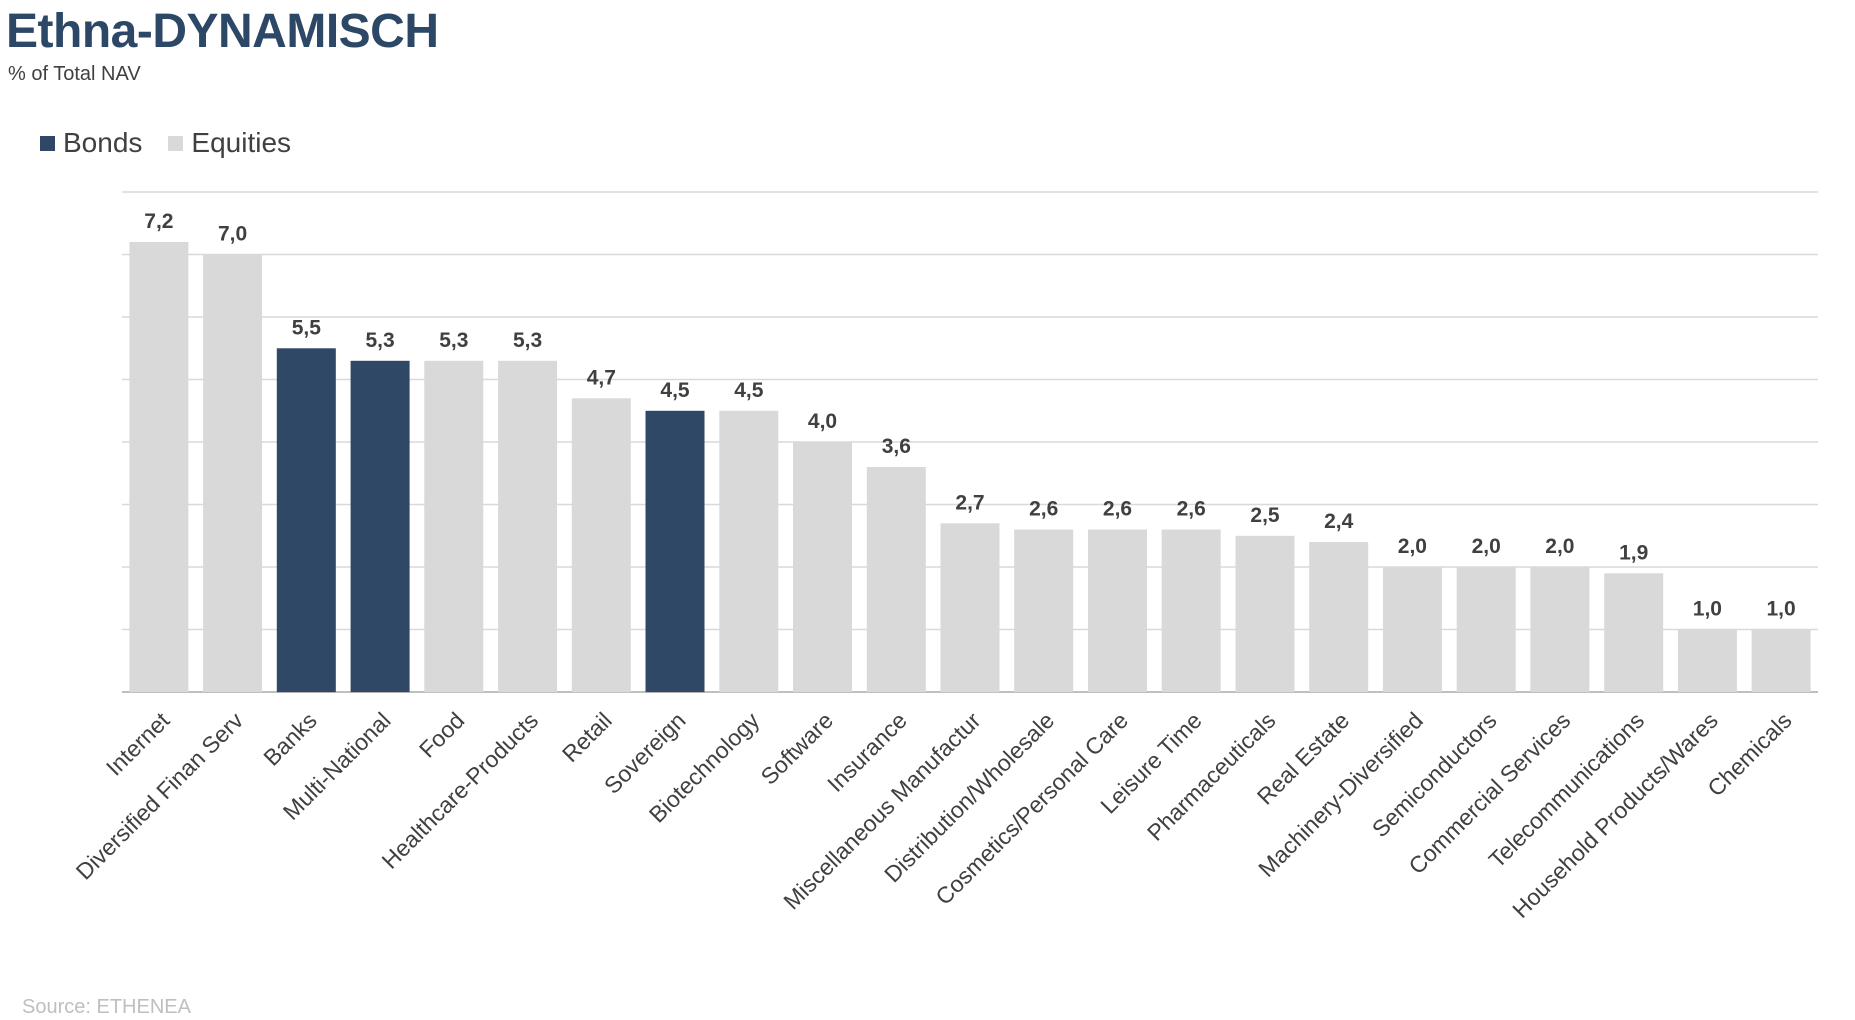 The width and height of the screenshot is (1855, 1020). Describe the element at coordinates (1781, 660) in the screenshot. I see `bar-chemicals` at that location.